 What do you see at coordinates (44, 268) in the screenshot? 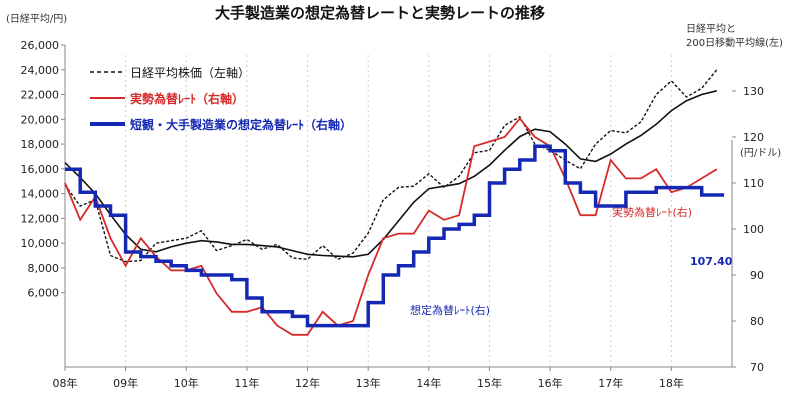
I see `left-tick-label: 8,000` at bounding box center [44, 268].